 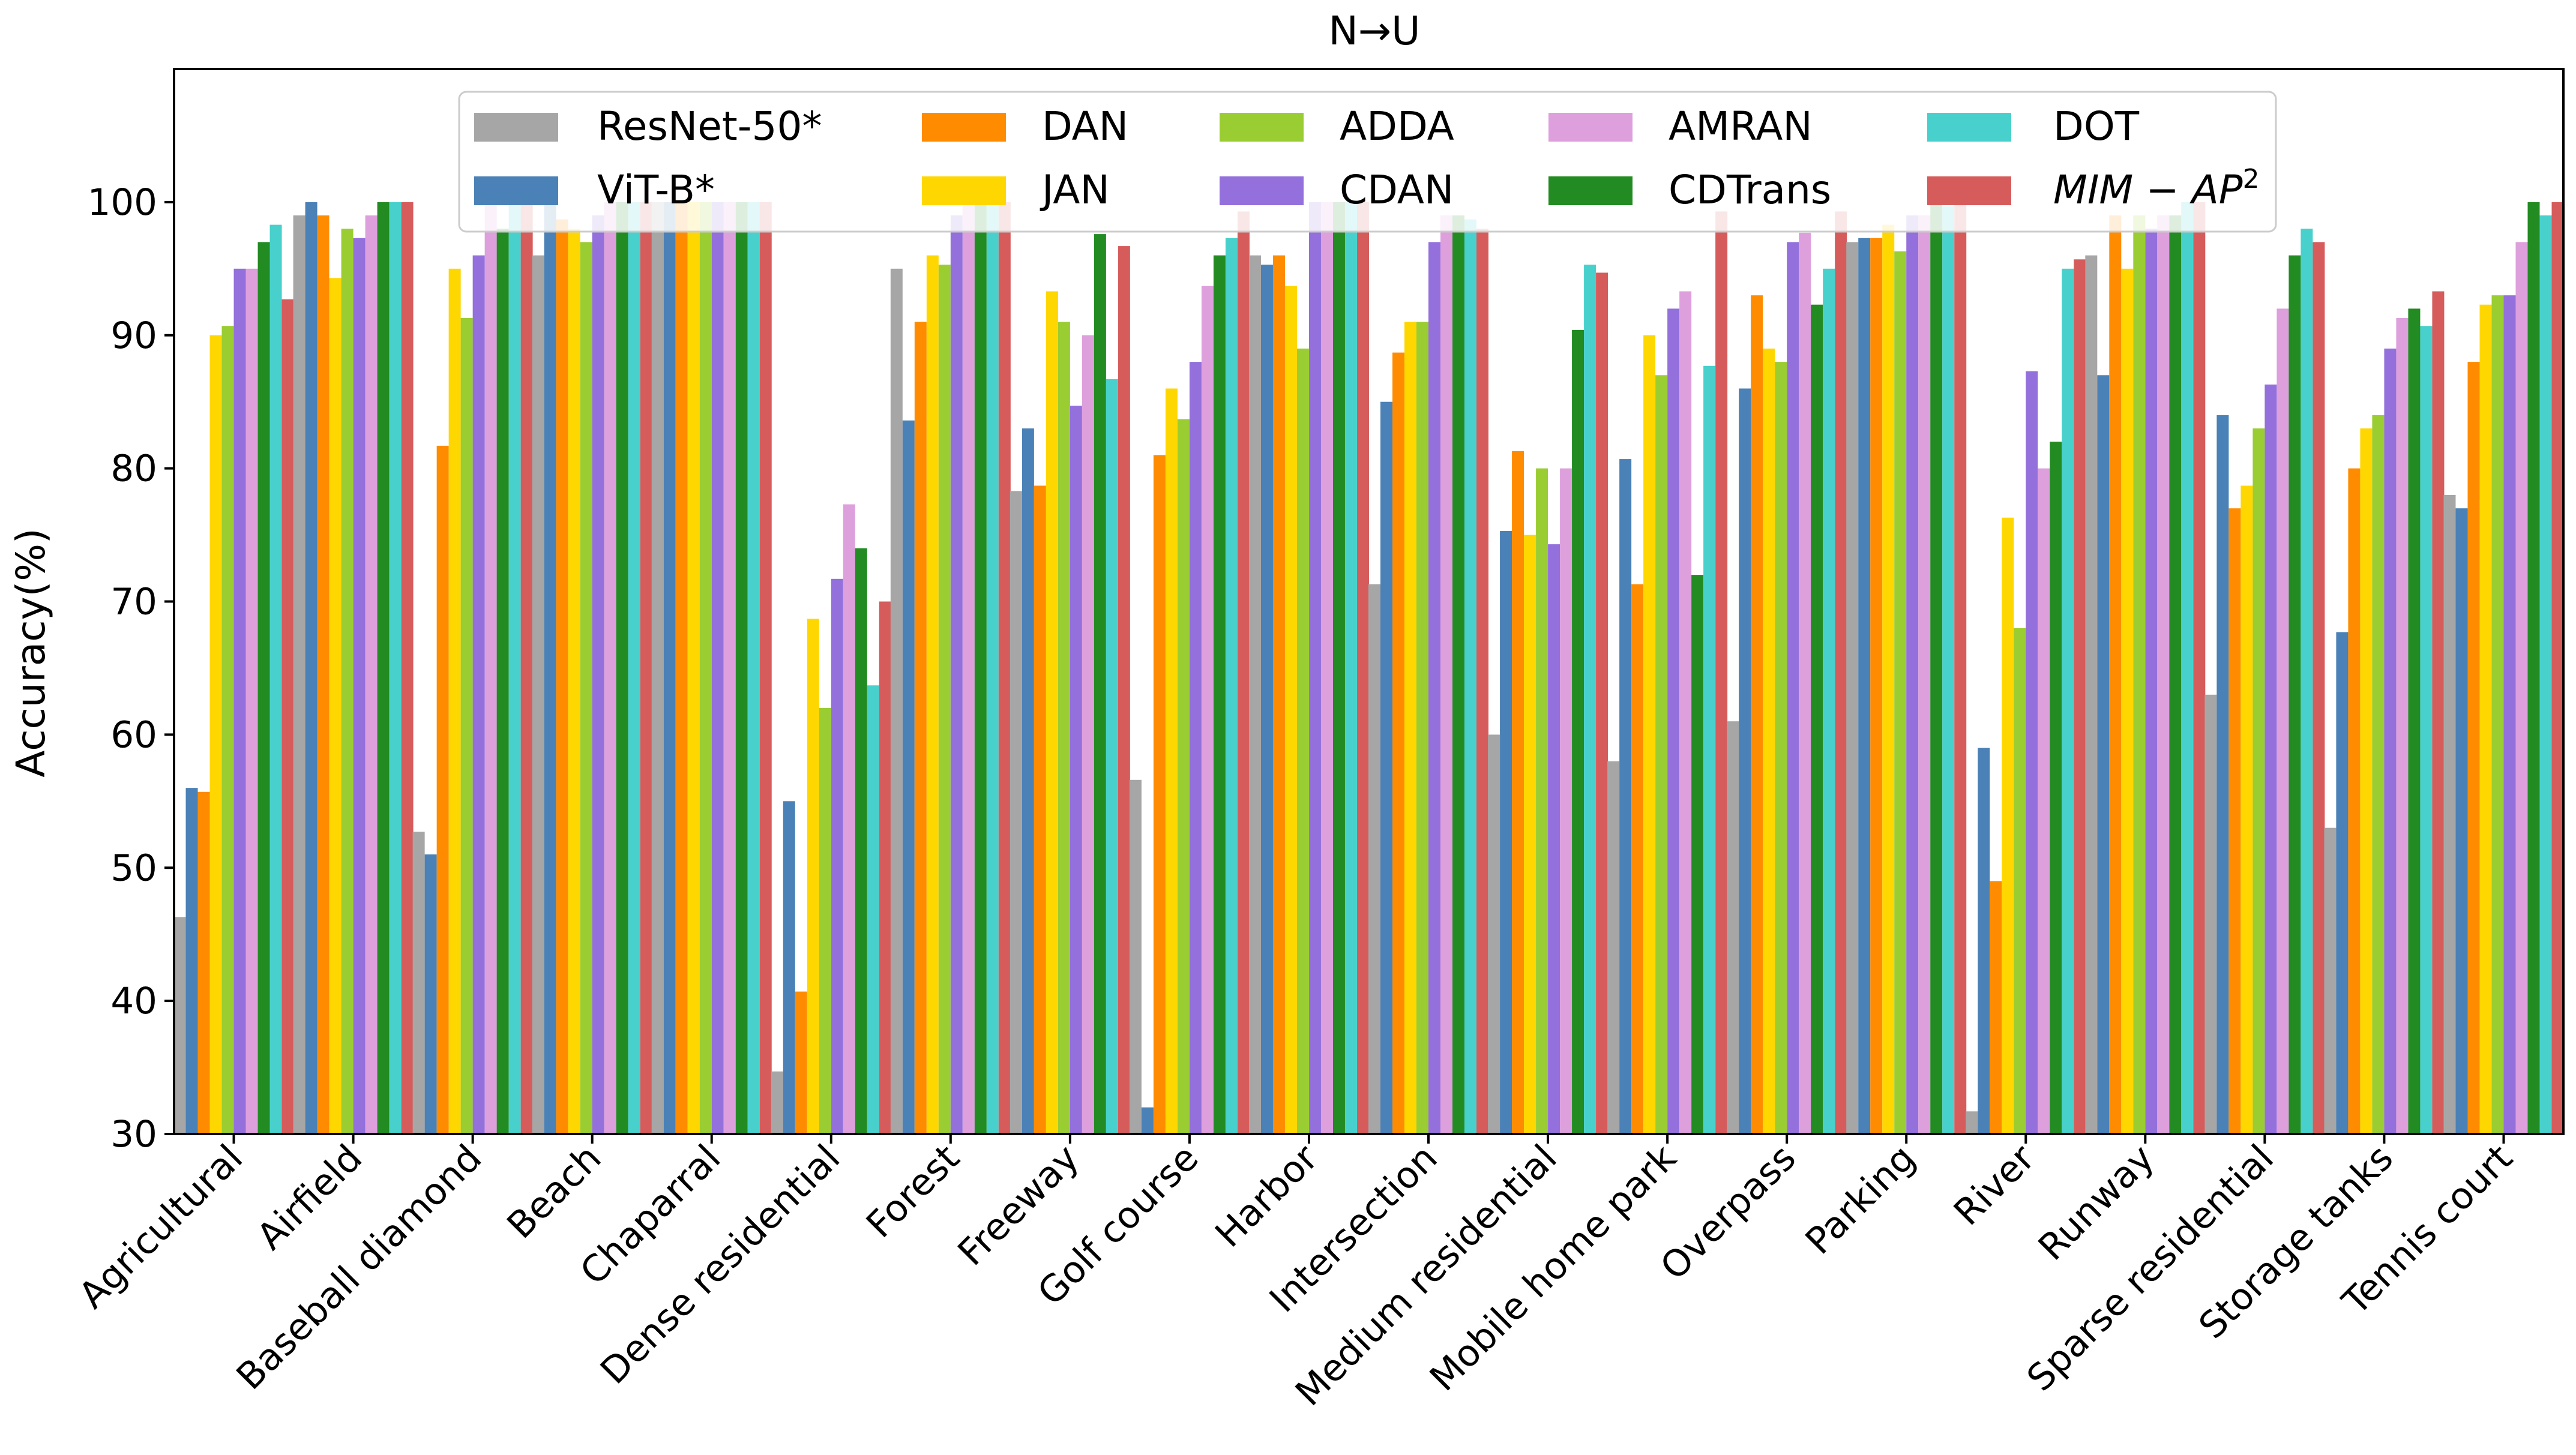 What do you see at coordinates (622, 668) in the screenshot?
I see `bar-cdtrans-beach` at bounding box center [622, 668].